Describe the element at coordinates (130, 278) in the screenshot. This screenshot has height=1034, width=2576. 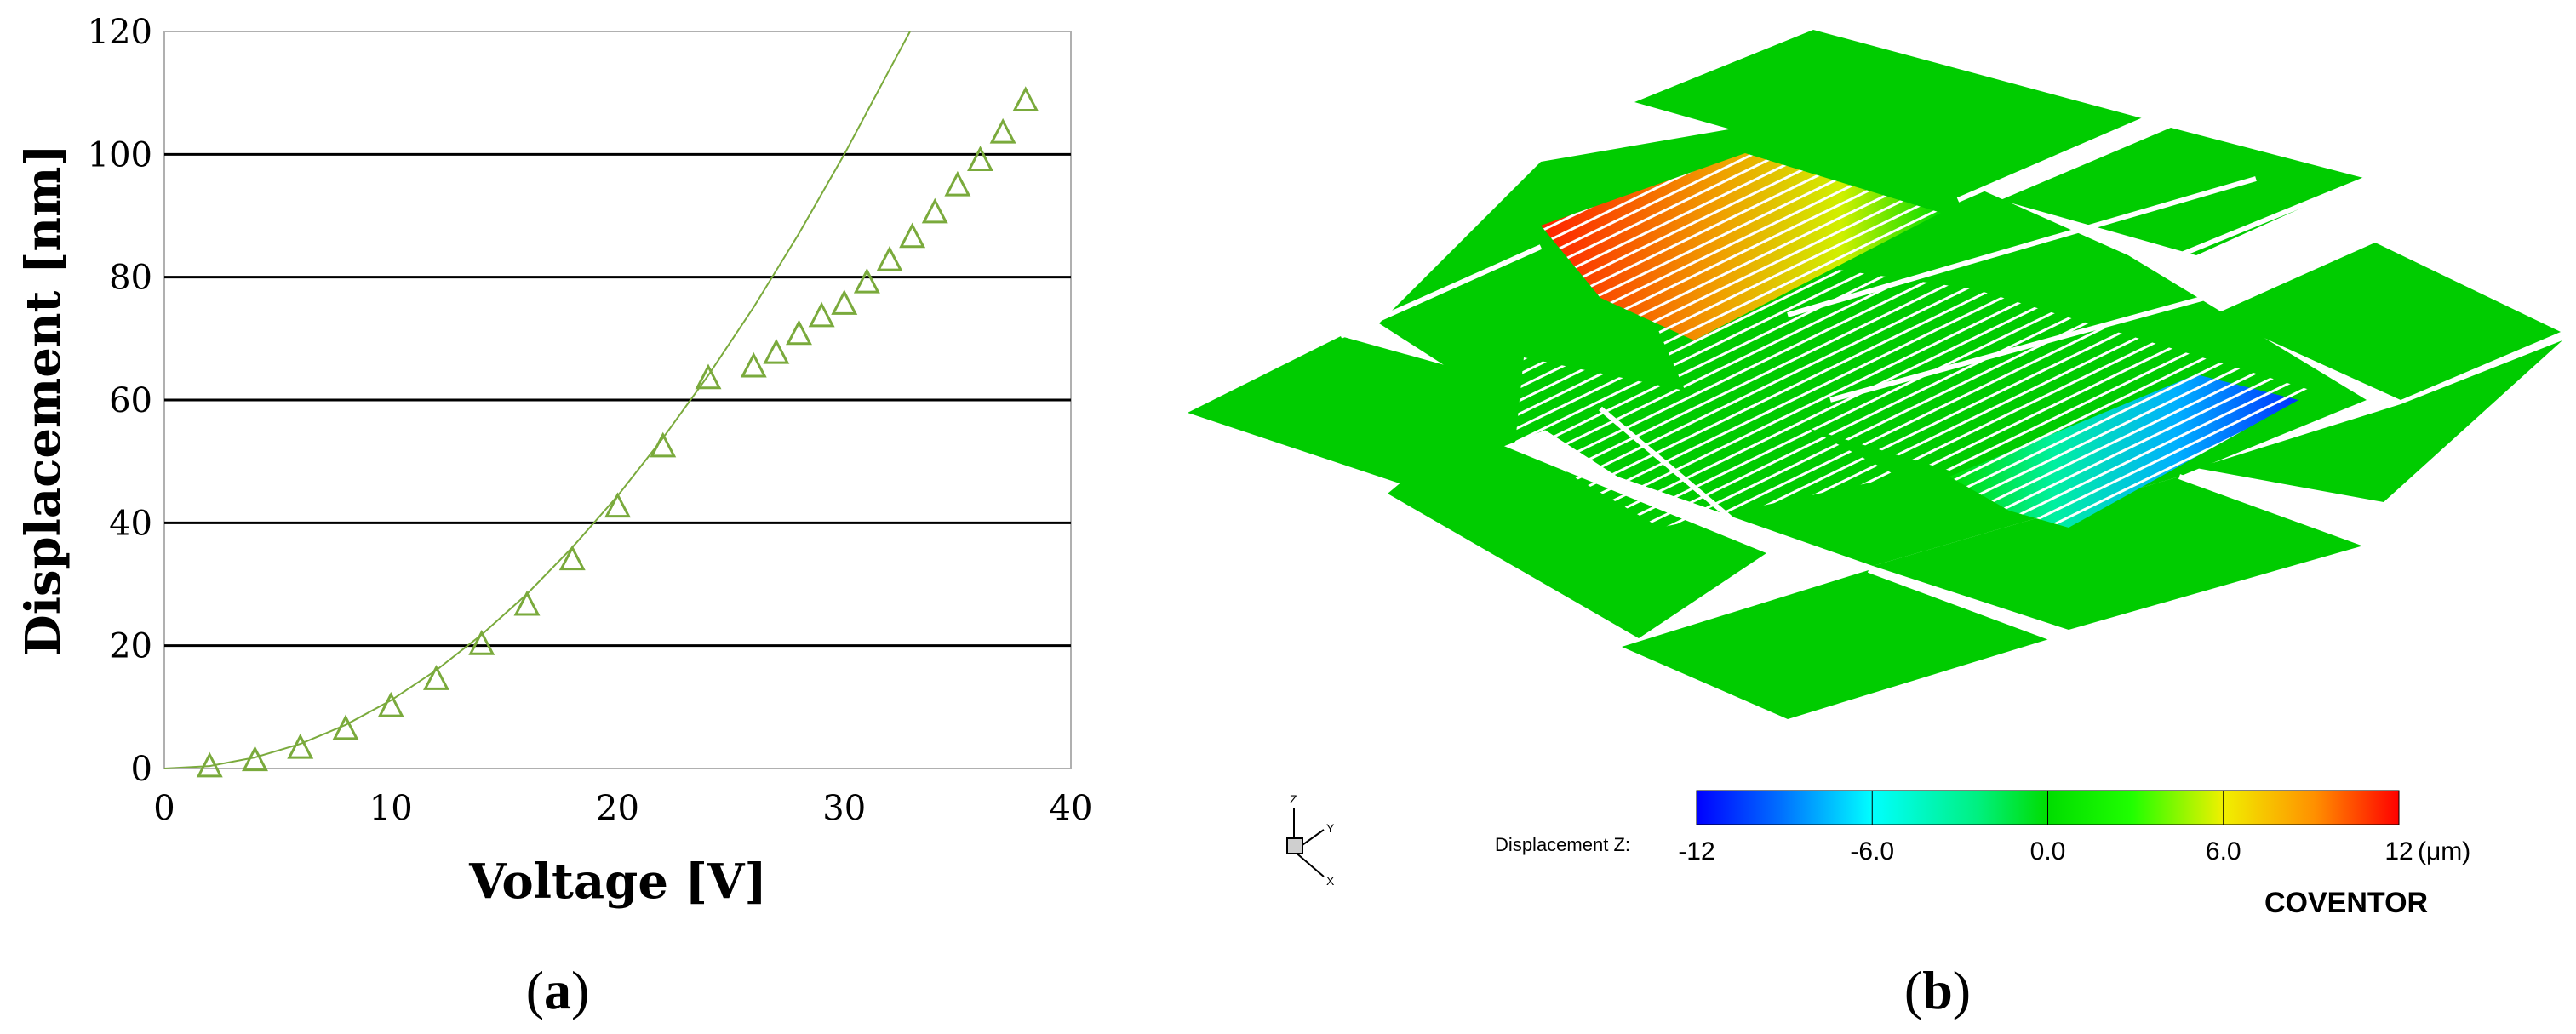
I see `y-tick-label: 80` at that location.